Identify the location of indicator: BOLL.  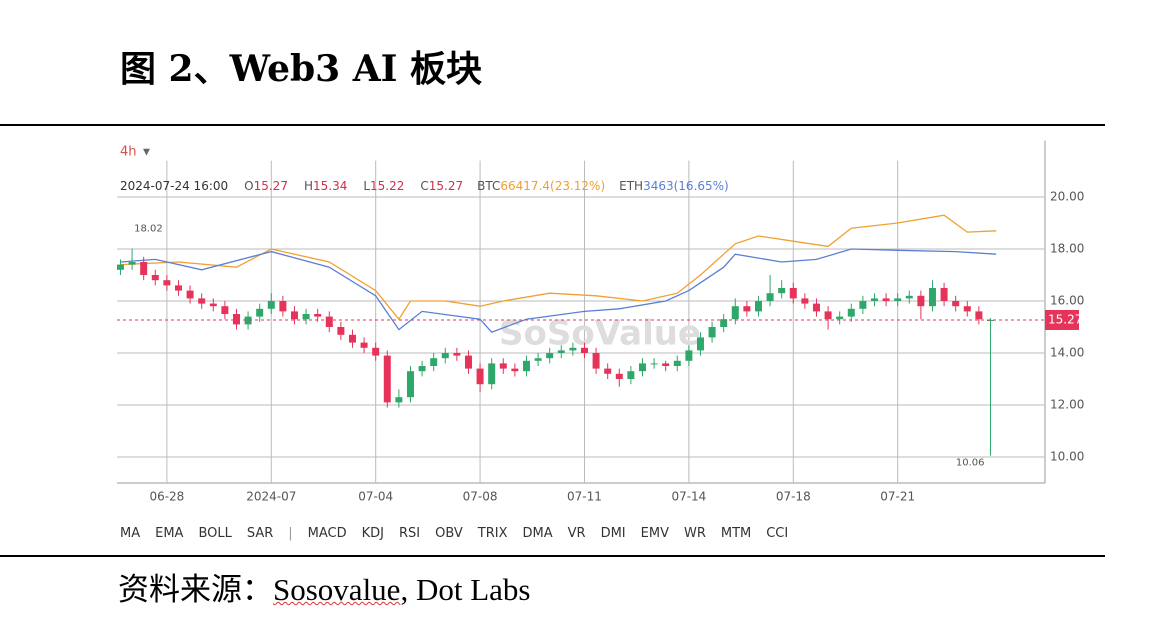
(215, 533).